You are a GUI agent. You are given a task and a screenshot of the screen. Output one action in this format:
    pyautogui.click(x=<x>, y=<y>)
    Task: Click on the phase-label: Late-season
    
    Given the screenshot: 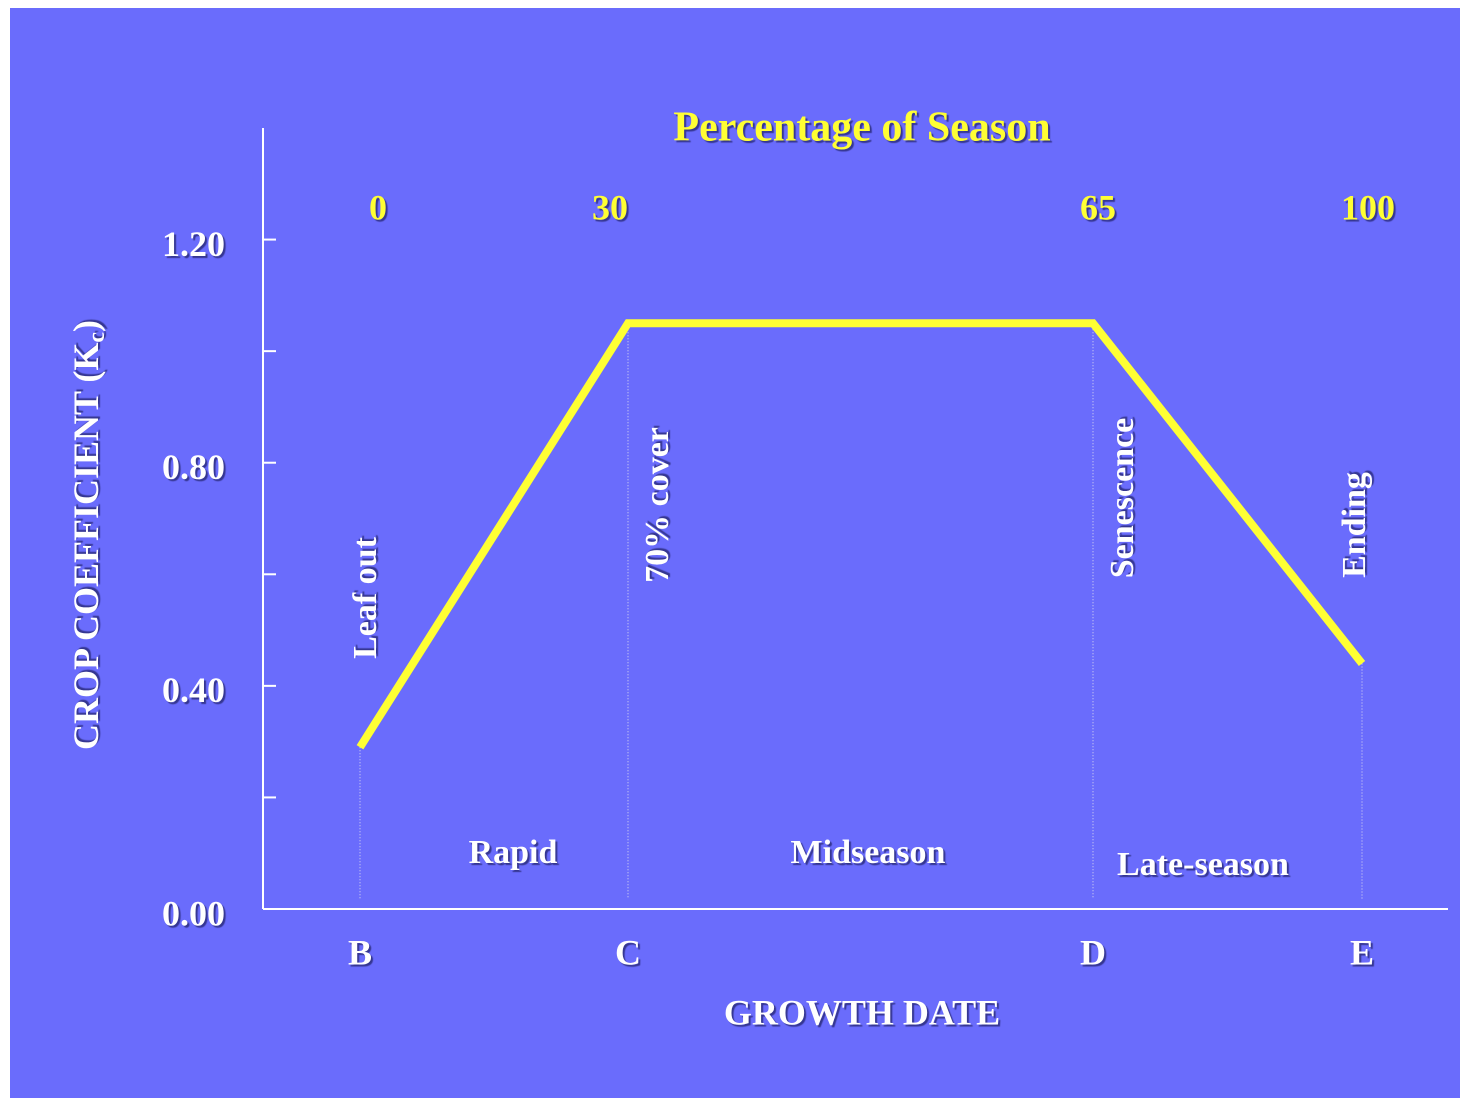 What is the action you would take?
    pyautogui.click(x=1203, y=864)
    